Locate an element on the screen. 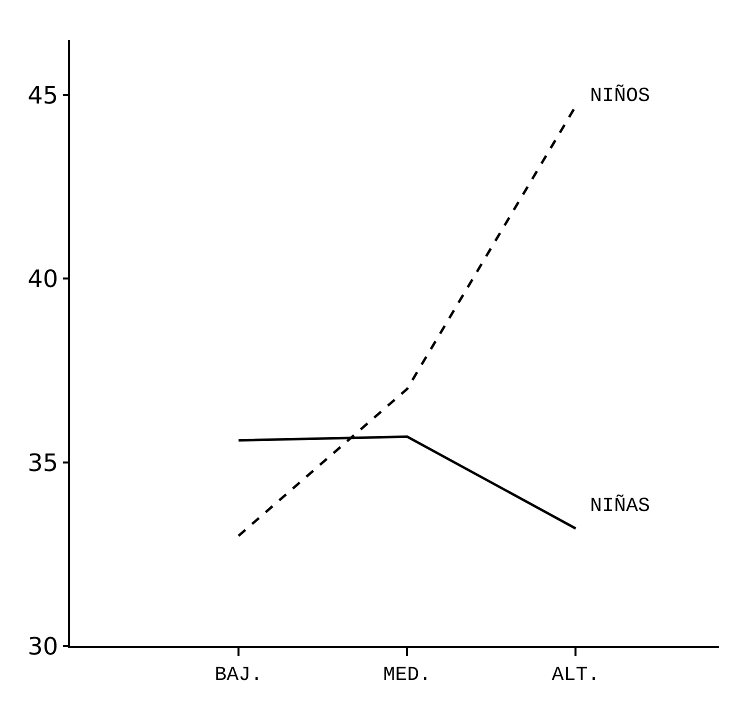  y-tick-label: 45 is located at coordinates (43, 95).